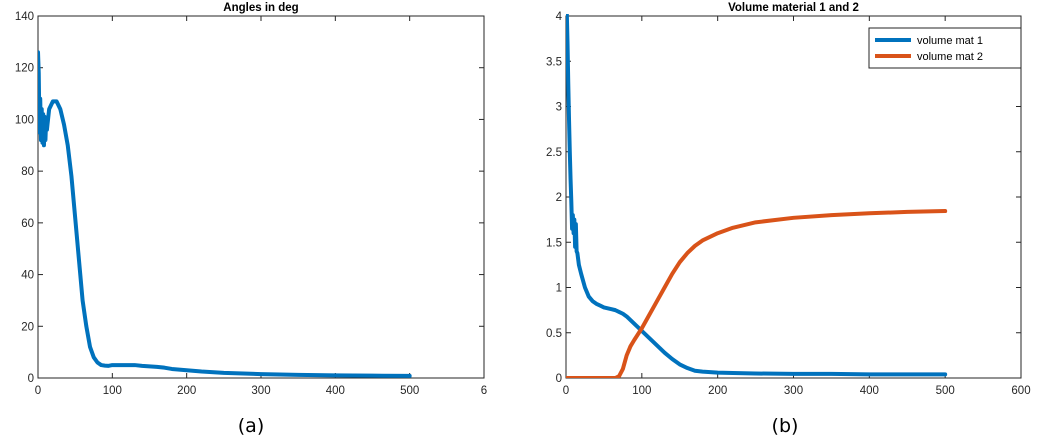 This screenshot has height=448, width=1039. I want to click on y-tick-label: 40, so click(27, 276).